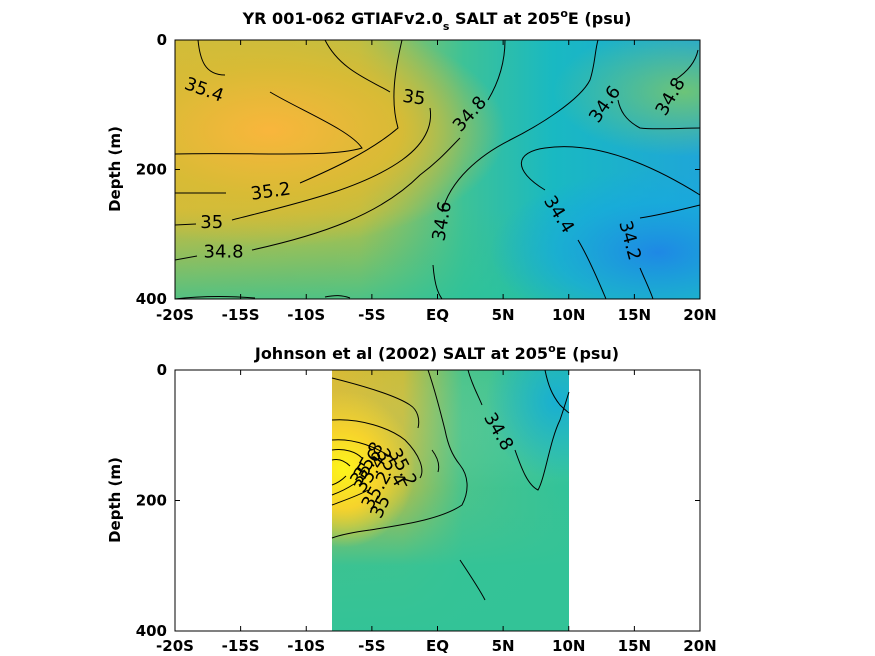 This screenshot has width=875, height=656. What do you see at coordinates (437, 315) in the screenshot?
I see `top-x-tick-label: EQ` at bounding box center [437, 315].